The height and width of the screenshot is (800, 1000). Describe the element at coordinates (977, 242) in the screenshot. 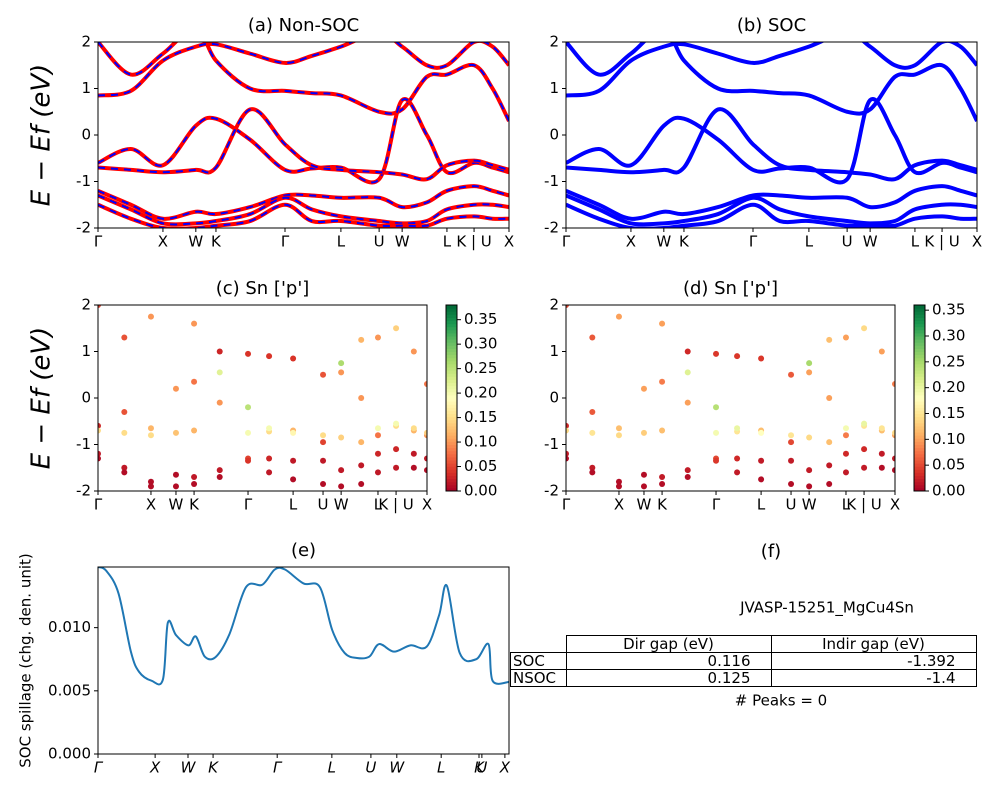

I see `x-tick-label: X` at that location.